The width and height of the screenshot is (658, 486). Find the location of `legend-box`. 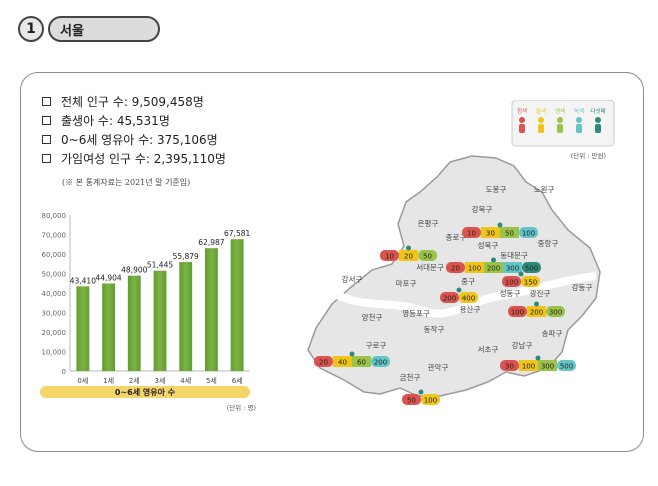

legend-box is located at coordinates (563, 123).